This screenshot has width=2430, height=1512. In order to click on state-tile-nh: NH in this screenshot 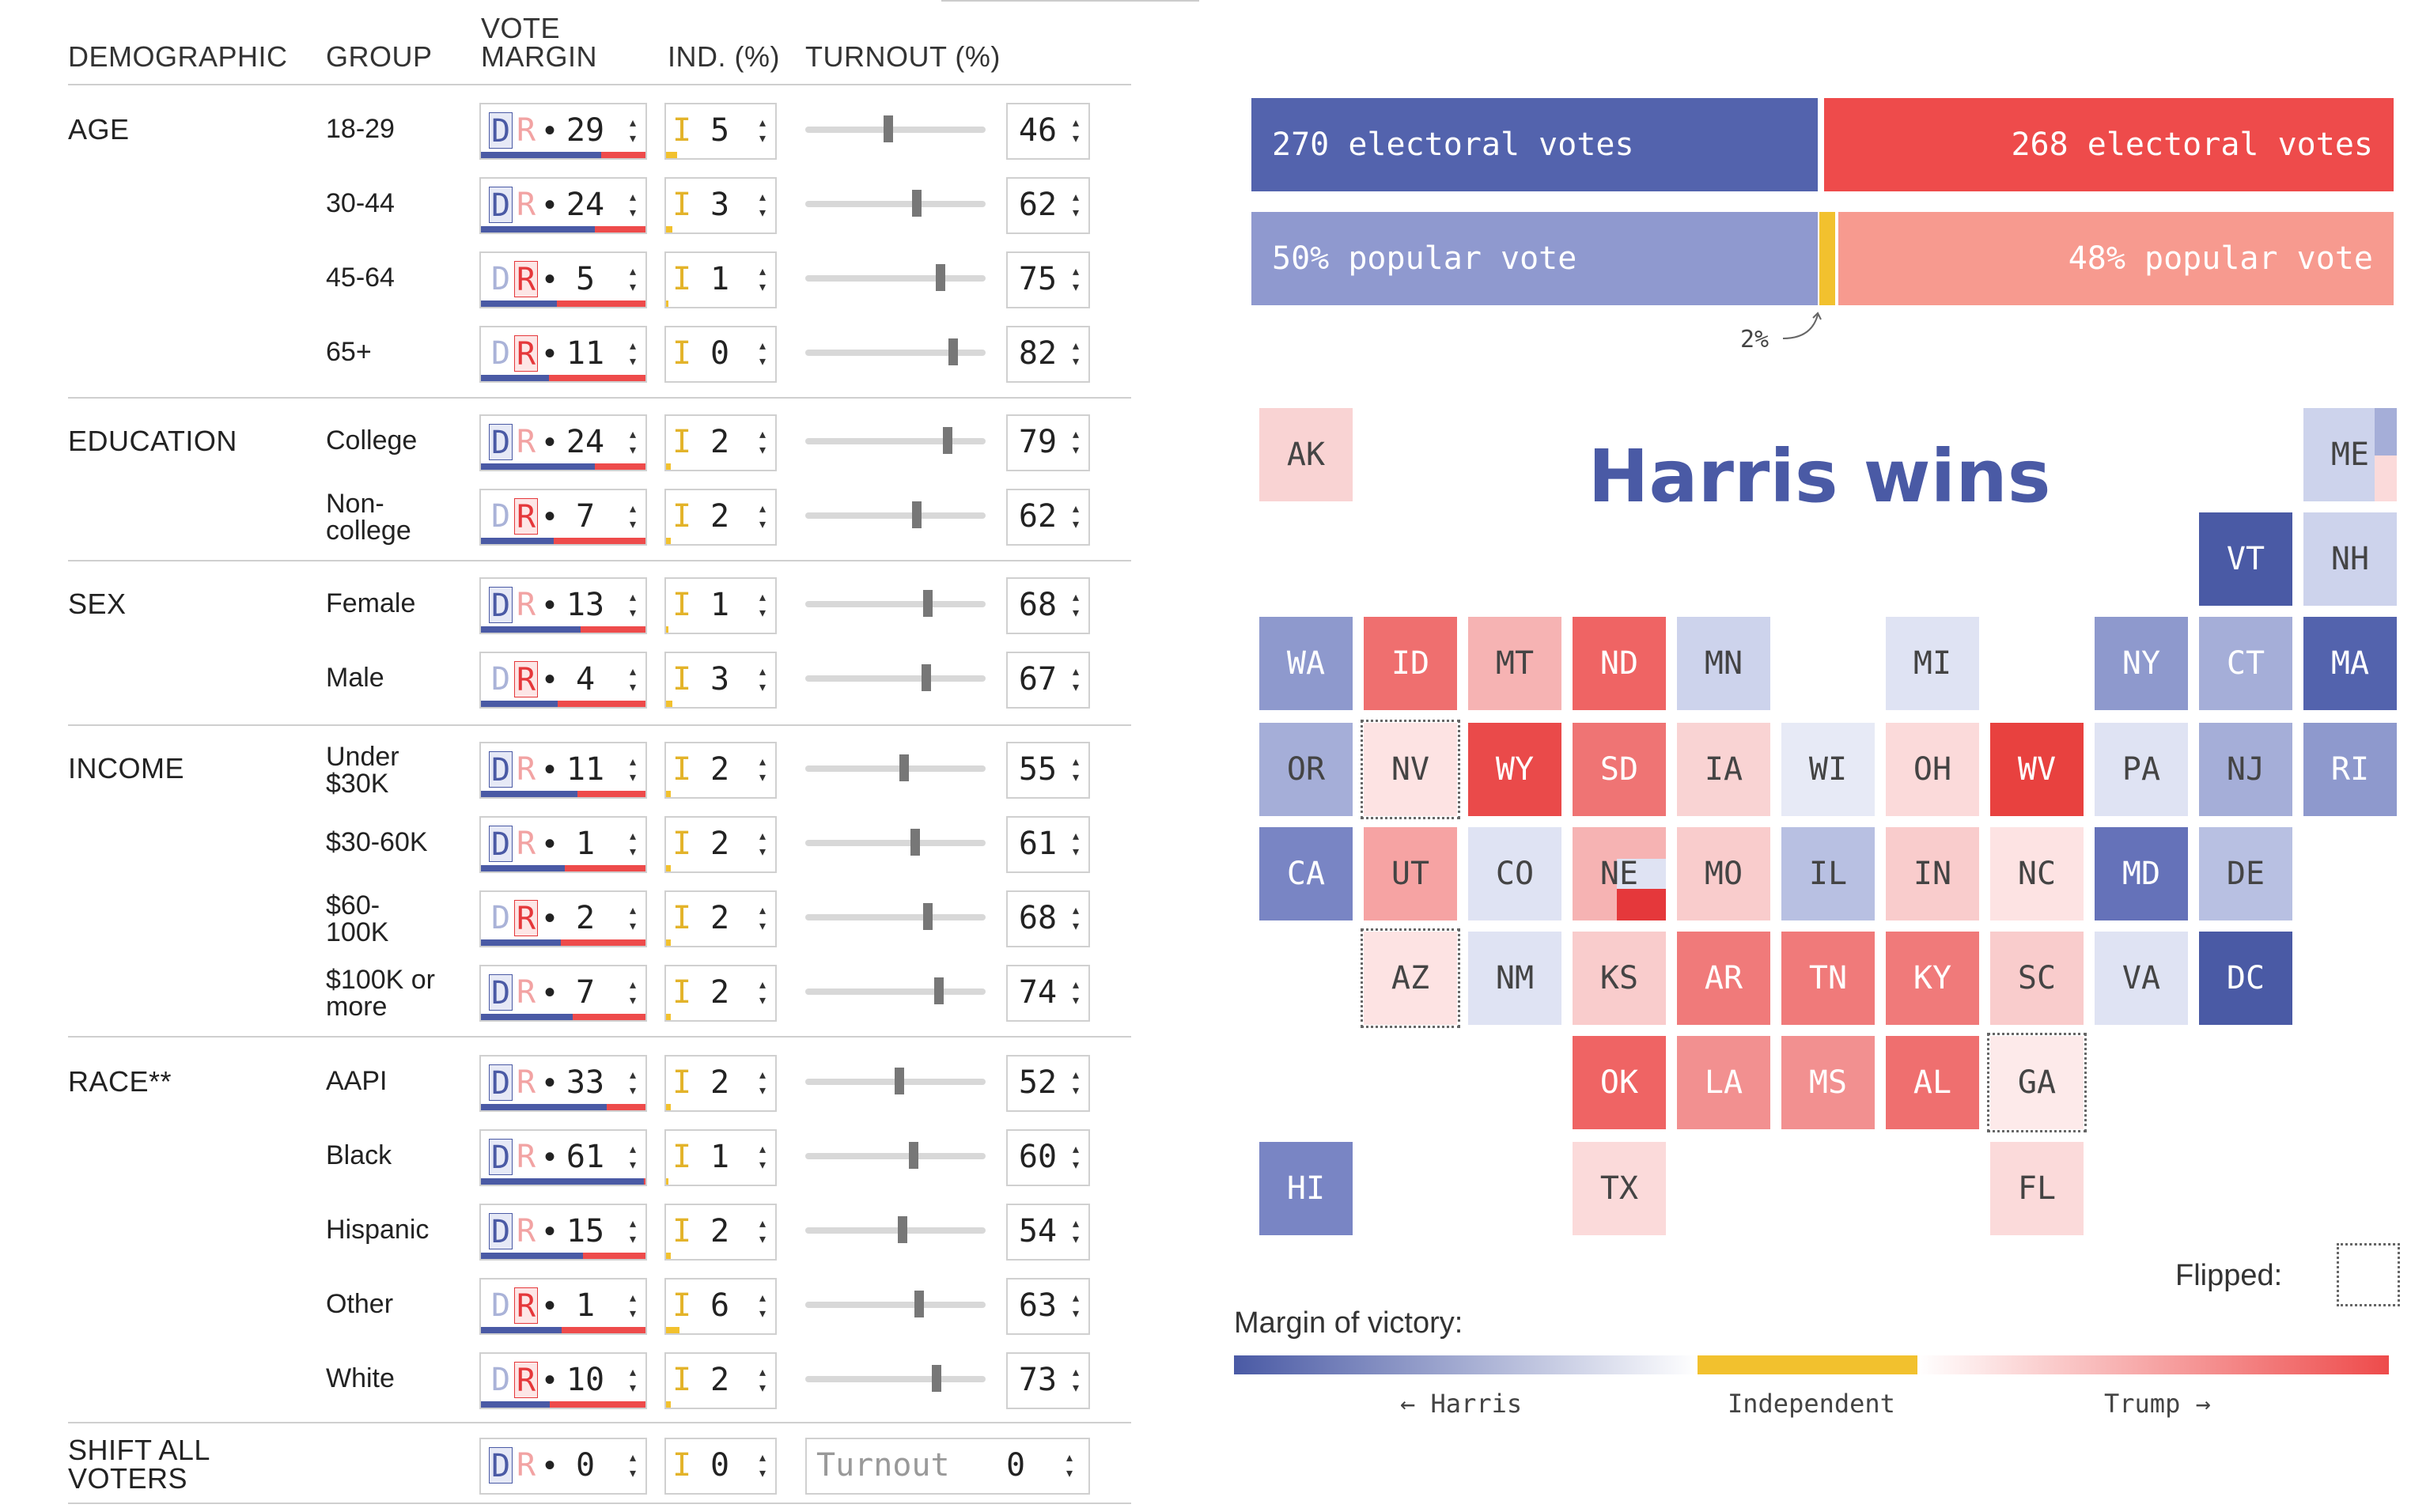, I will do `click(2350, 559)`.